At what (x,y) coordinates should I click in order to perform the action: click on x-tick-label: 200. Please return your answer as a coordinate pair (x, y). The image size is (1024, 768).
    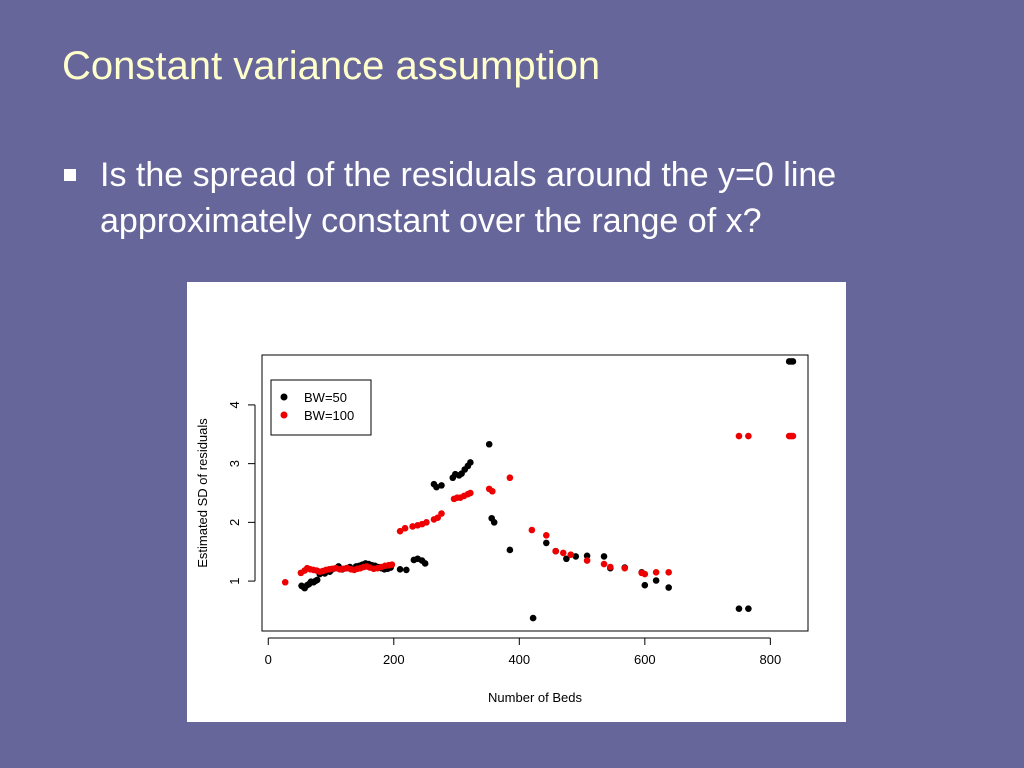
    Looking at the image, I should click on (394, 659).